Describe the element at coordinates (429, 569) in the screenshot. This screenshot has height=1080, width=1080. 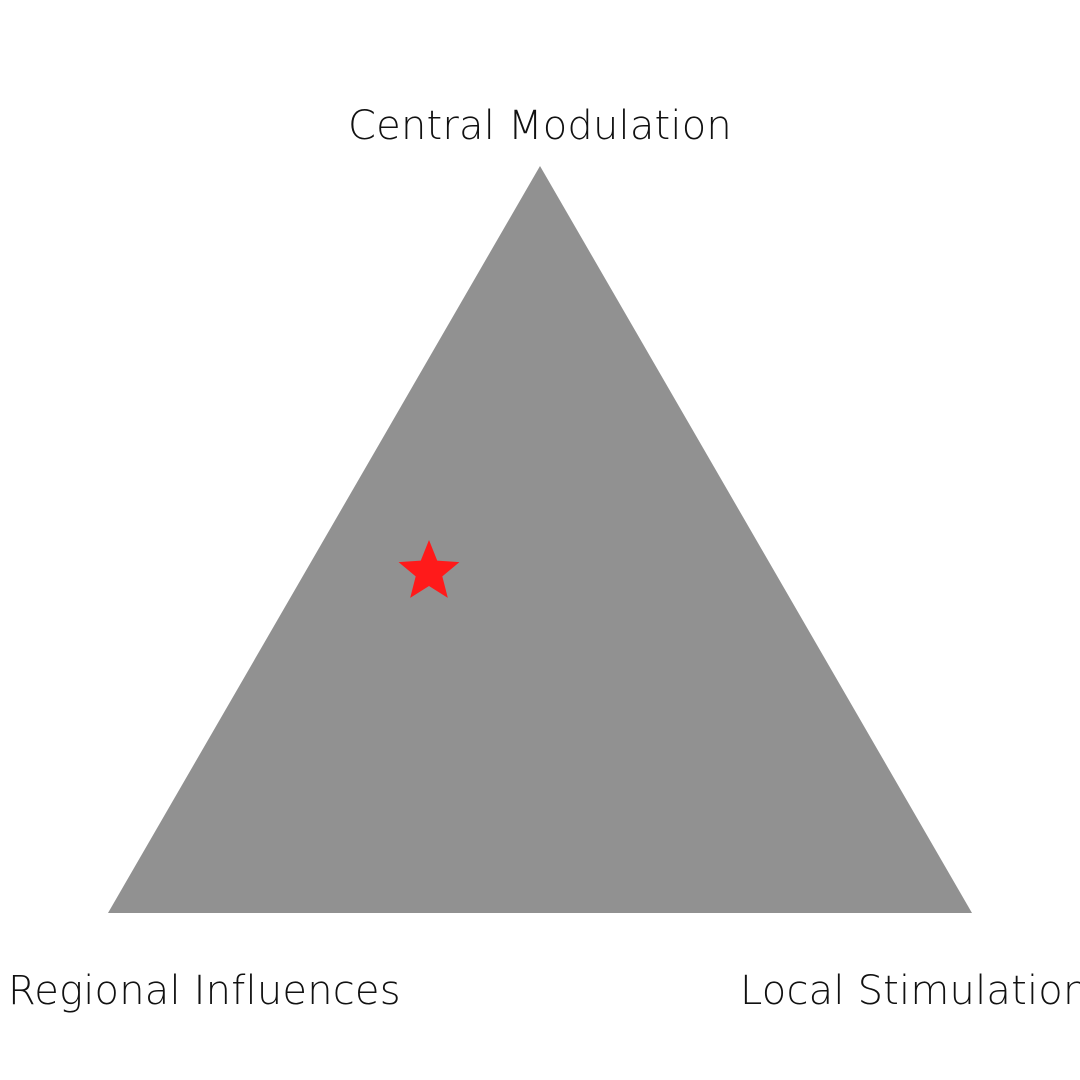
I see `position-marker-star-icon` at that location.